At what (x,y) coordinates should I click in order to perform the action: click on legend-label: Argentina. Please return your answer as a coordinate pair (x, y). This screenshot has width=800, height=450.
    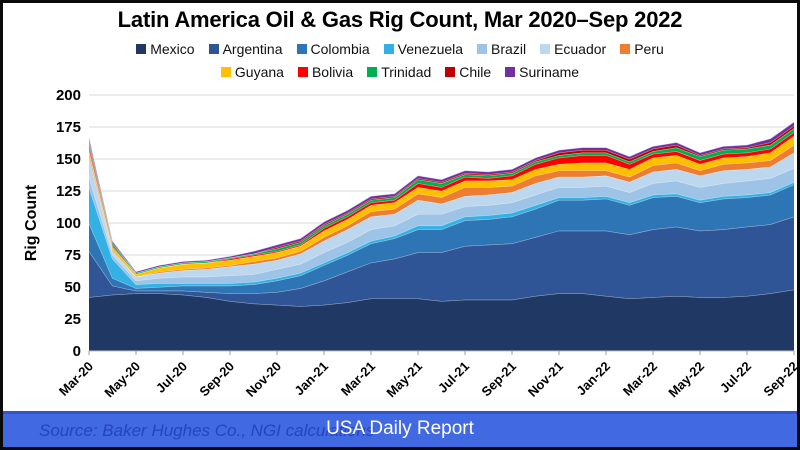
    Looking at the image, I should click on (252, 49).